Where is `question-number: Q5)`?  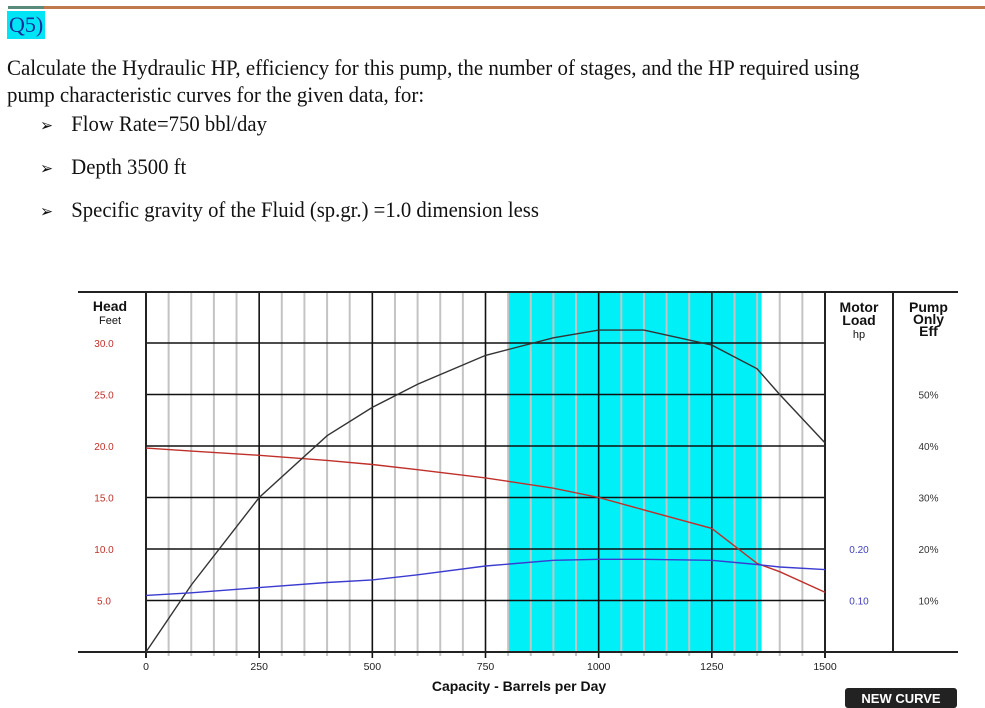
question-number: Q5) is located at coordinates (26, 25).